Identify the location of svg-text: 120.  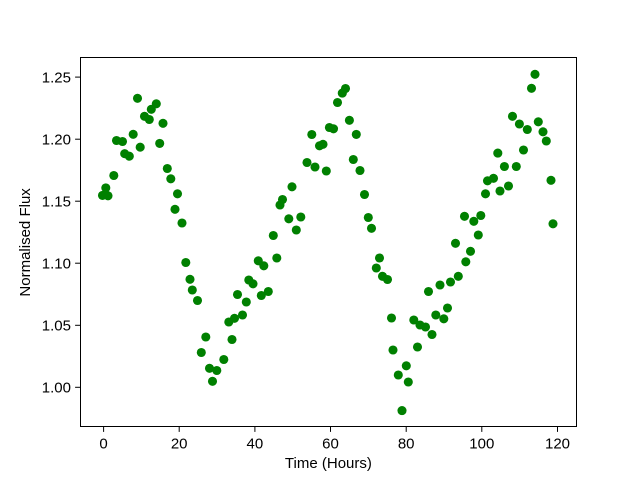
(557, 444).